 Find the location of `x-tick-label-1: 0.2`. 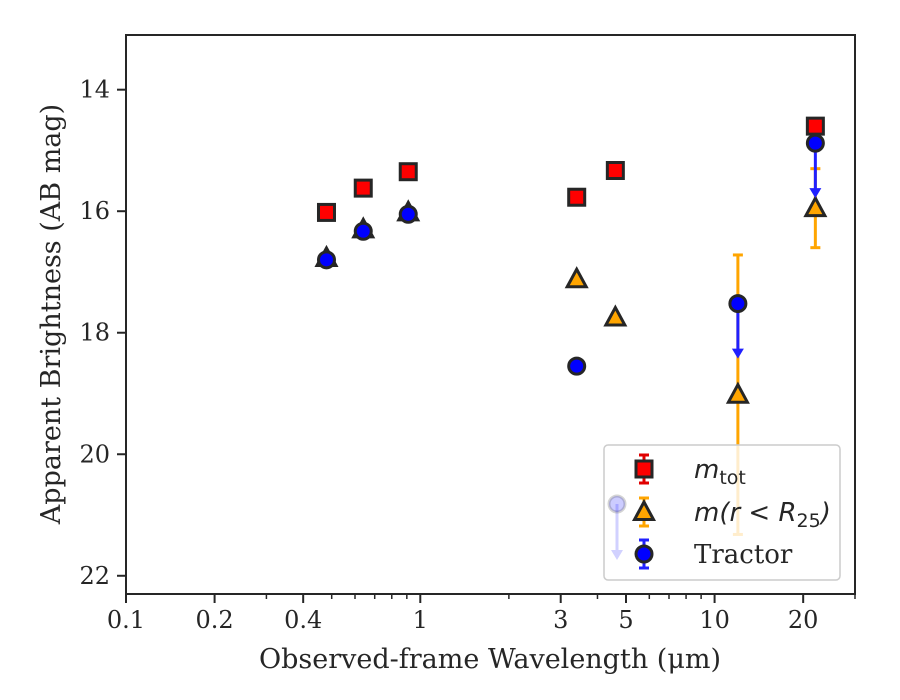

x-tick-label-1: 0.2 is located at coordinates (215, 620).